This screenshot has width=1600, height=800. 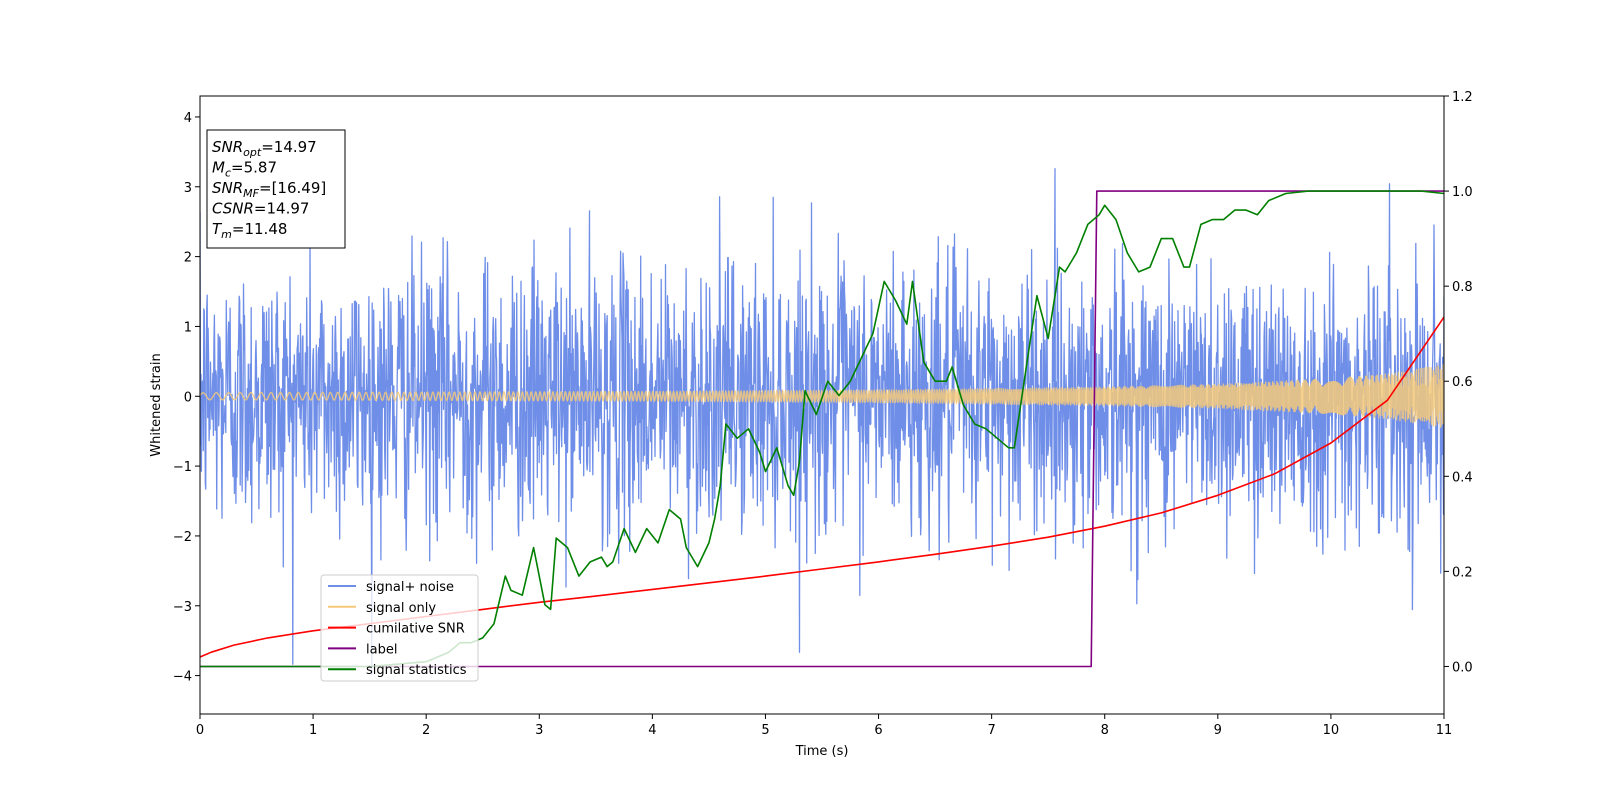 I want to click on y2-tick-label: 1.0, so click(x=1462, y=192).